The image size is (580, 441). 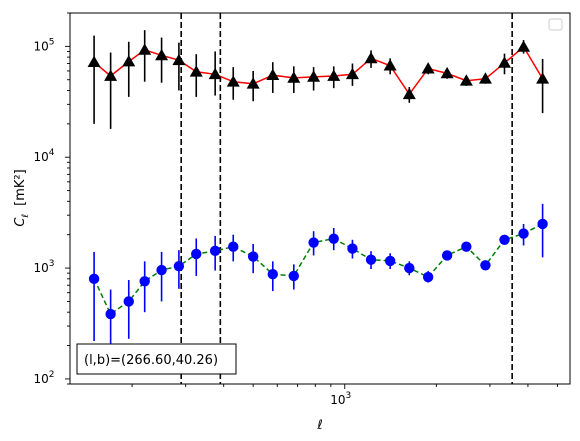 What do you see at coordinates (43, 45) in the screenshot?
I see `y-tick-label-3: 10⁵` at bounding box center [43, 45].